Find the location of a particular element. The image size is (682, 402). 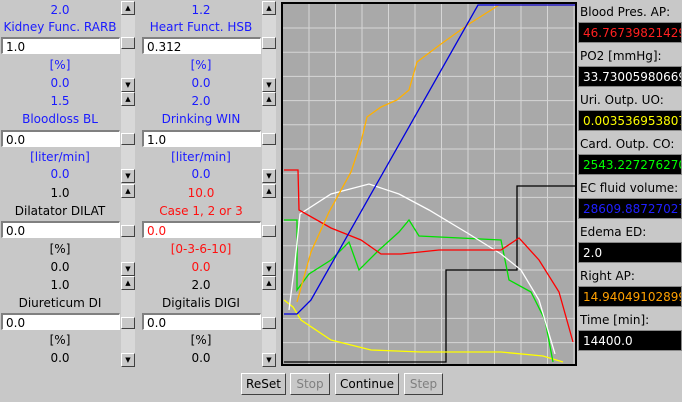

button: Stop is located at coordinates (310, 384).